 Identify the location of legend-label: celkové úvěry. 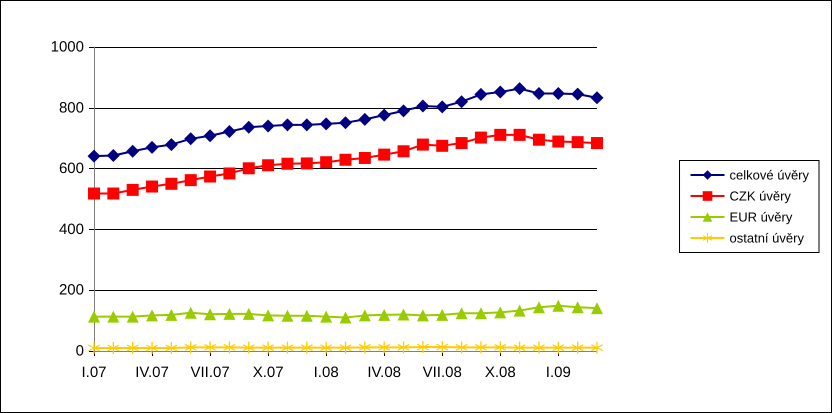
(770, 175).